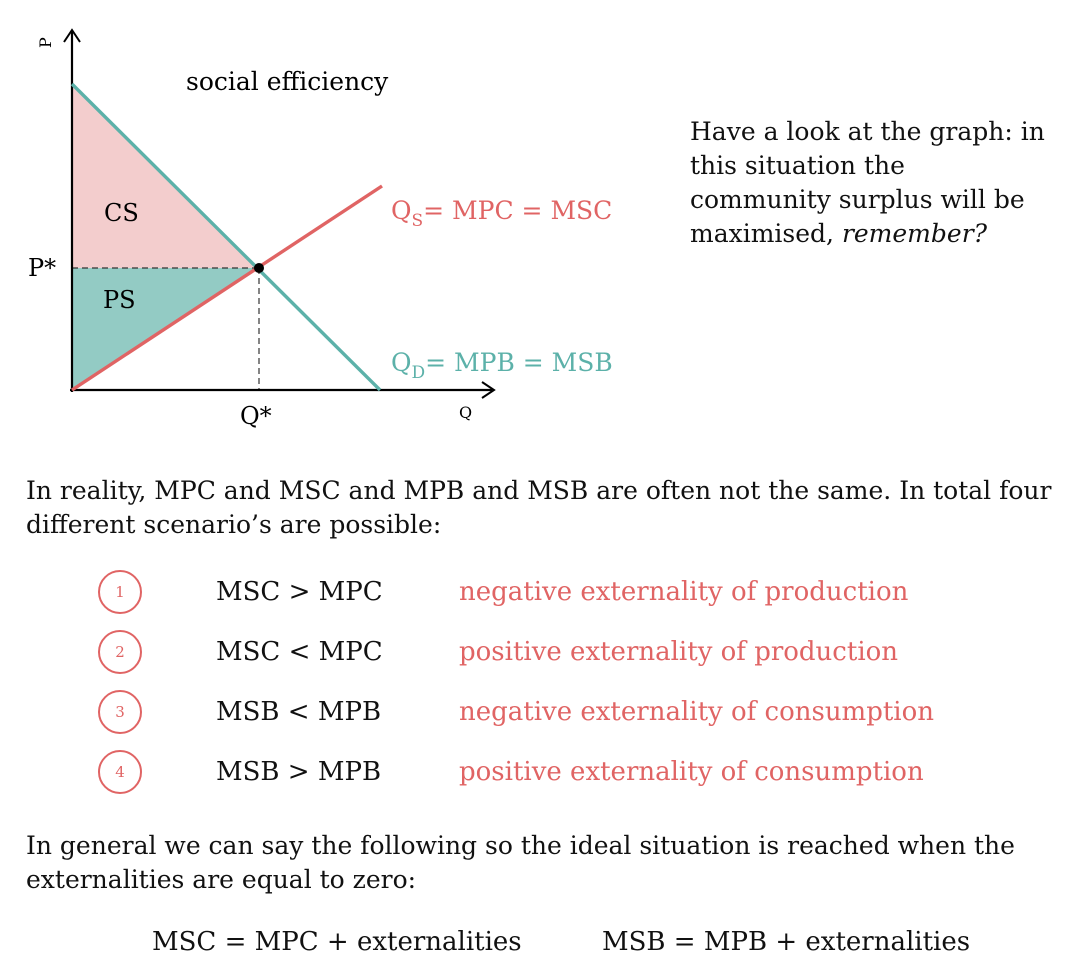 This screenshot has height=978, width=1082. Describe the element at coordinates (501, 213) in the screenshot. I see `supply-curve-label: QS= MPC = MSC` at that location.